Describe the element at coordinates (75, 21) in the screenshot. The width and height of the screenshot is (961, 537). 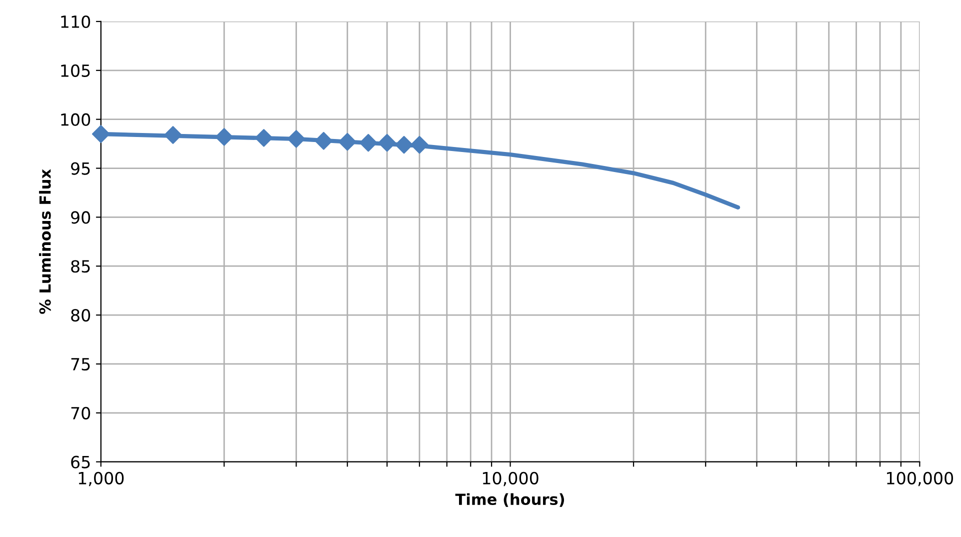
I see `y-tick-label: 110` at that location.